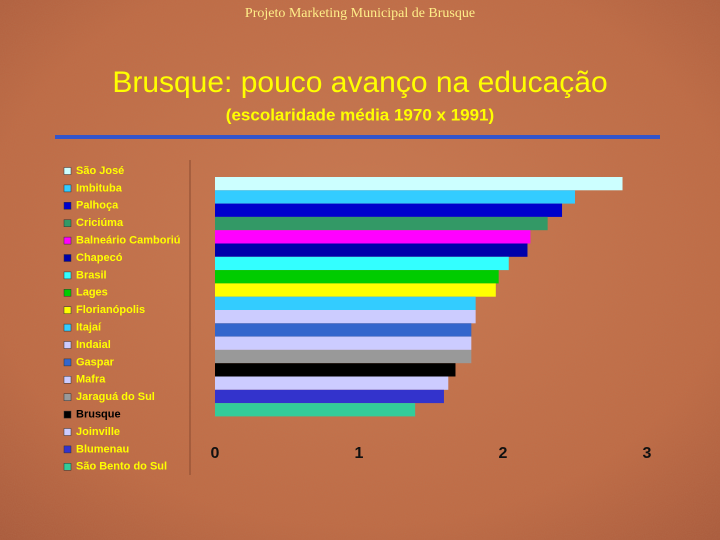 This screenshot has height=540, width=720. I want to click on legend-label: Chapecó, so click(99, 258).